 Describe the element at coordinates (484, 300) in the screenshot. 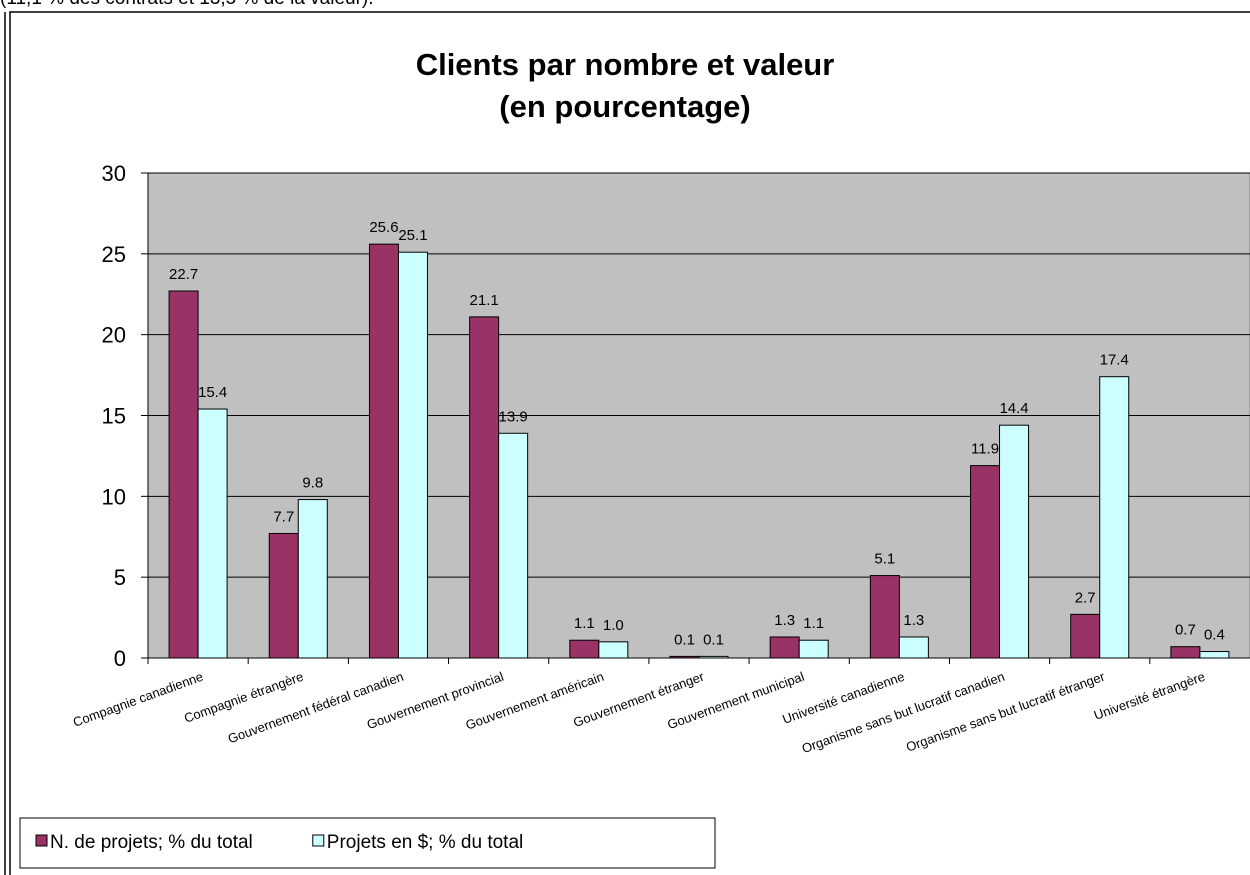

I see `data-label: 21.1` at that location.